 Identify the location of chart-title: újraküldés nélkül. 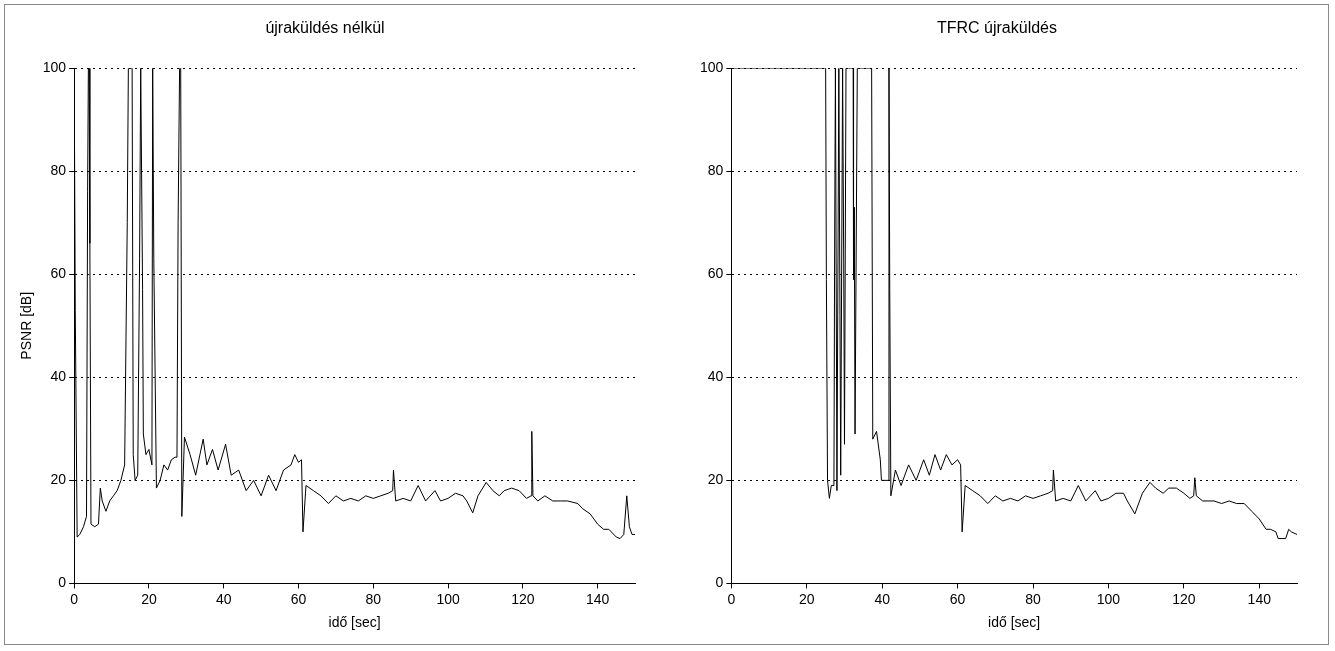
(325, 28).